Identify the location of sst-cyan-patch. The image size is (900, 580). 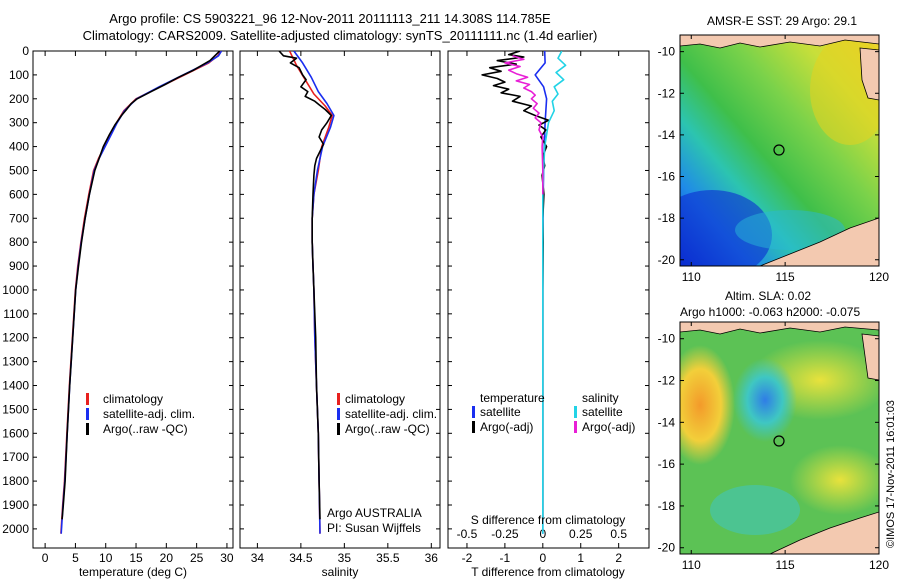
(790, 230).